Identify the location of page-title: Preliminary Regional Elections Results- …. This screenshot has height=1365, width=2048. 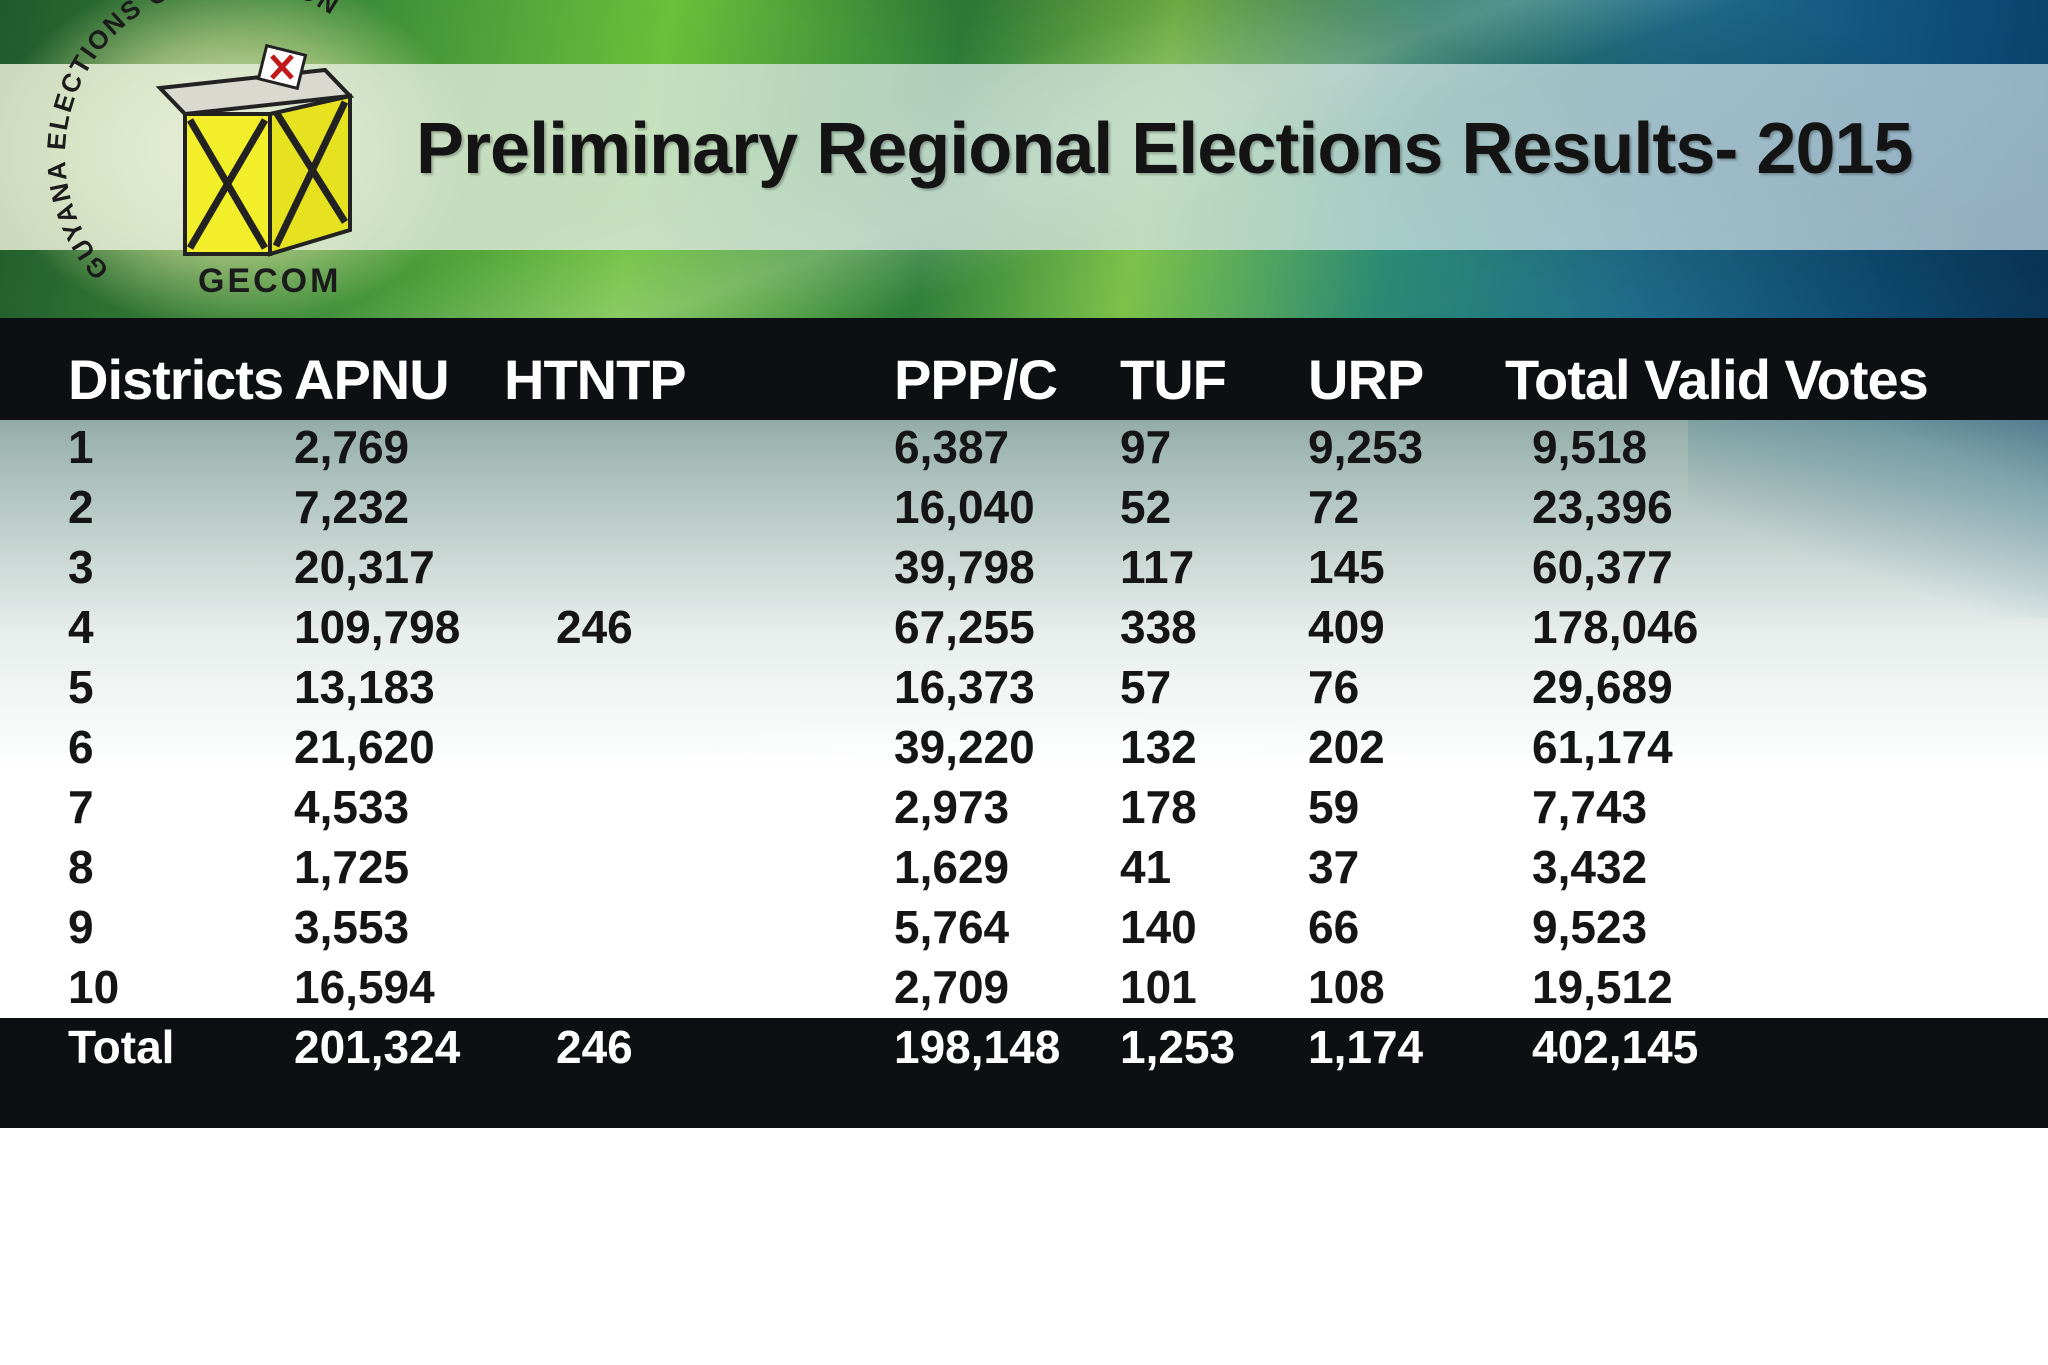
(1165, 149).